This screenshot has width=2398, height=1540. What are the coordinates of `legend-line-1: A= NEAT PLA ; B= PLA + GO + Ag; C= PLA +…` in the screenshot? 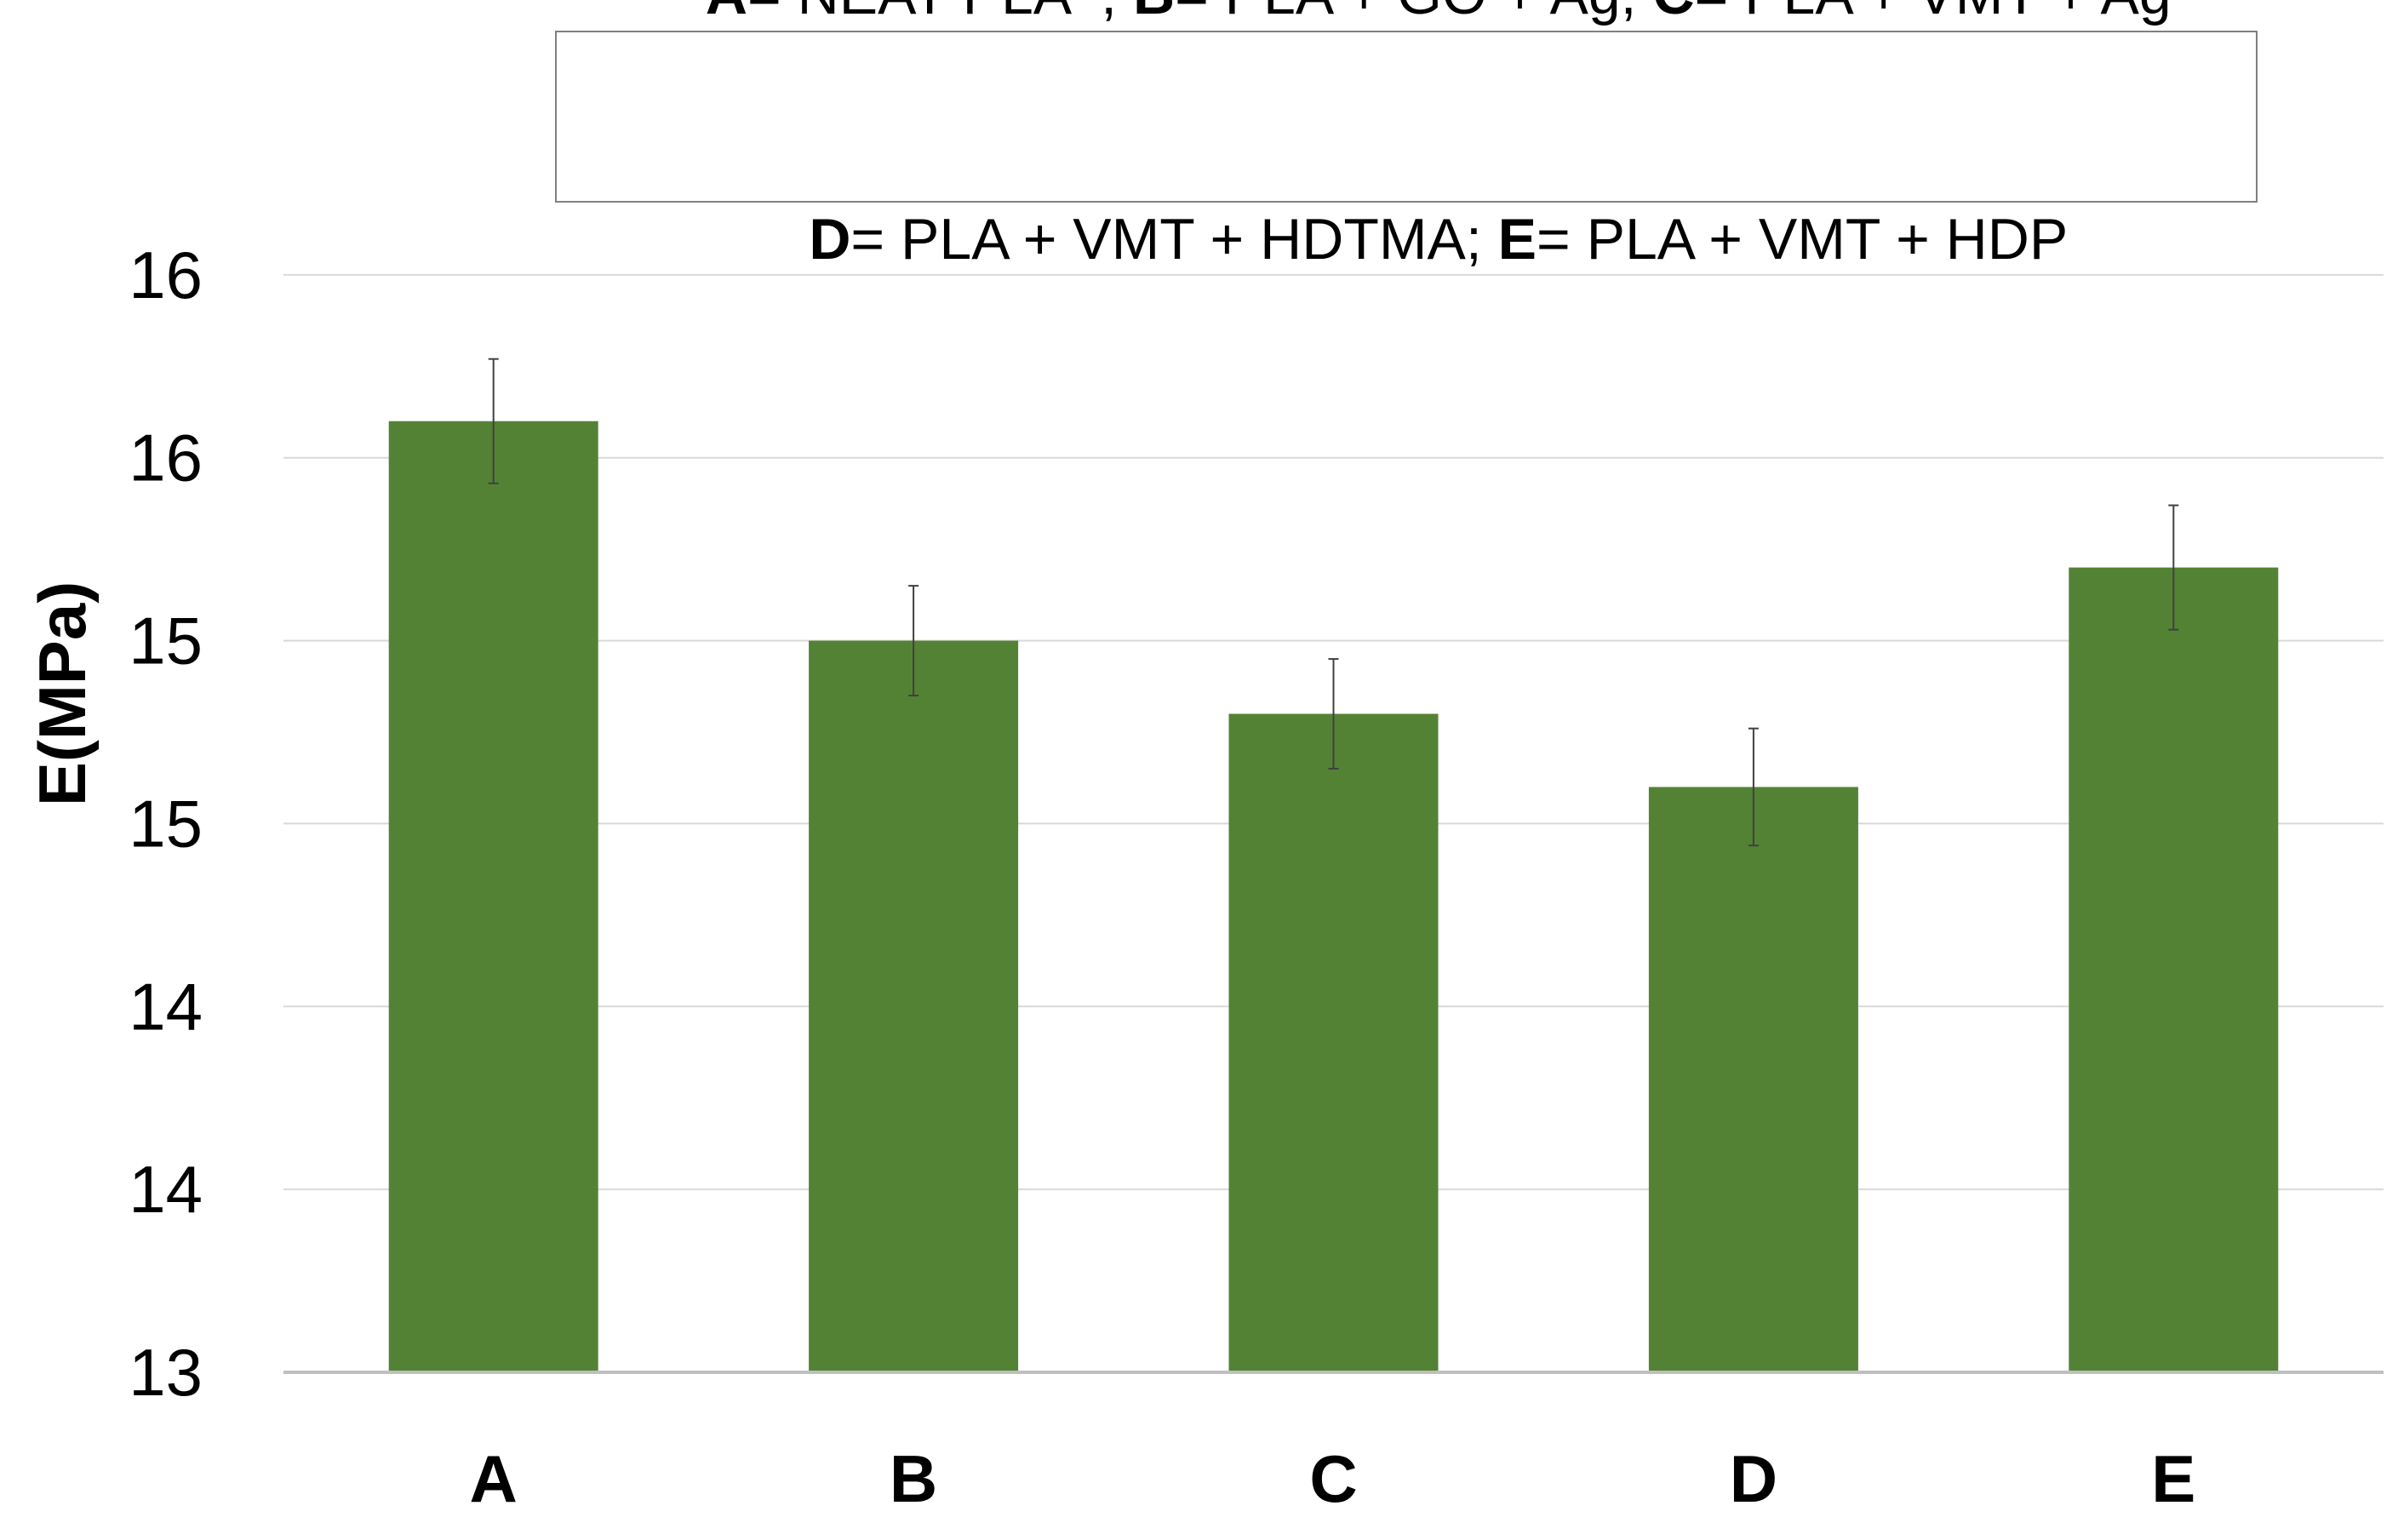 It's located at (1406, 58).